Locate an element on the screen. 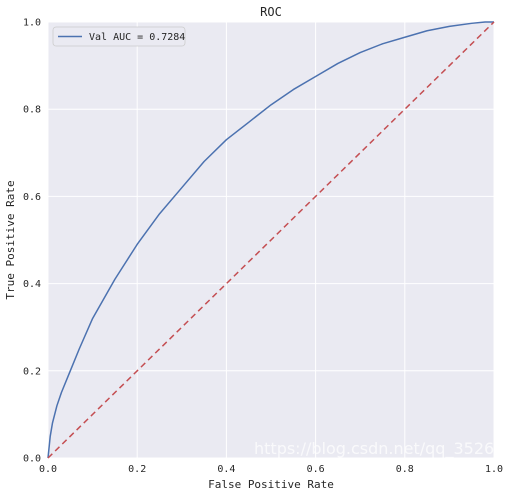 This screenshot has height=496, width=510. x-tick-label: 0.0 is located at coordinates (48, 469).